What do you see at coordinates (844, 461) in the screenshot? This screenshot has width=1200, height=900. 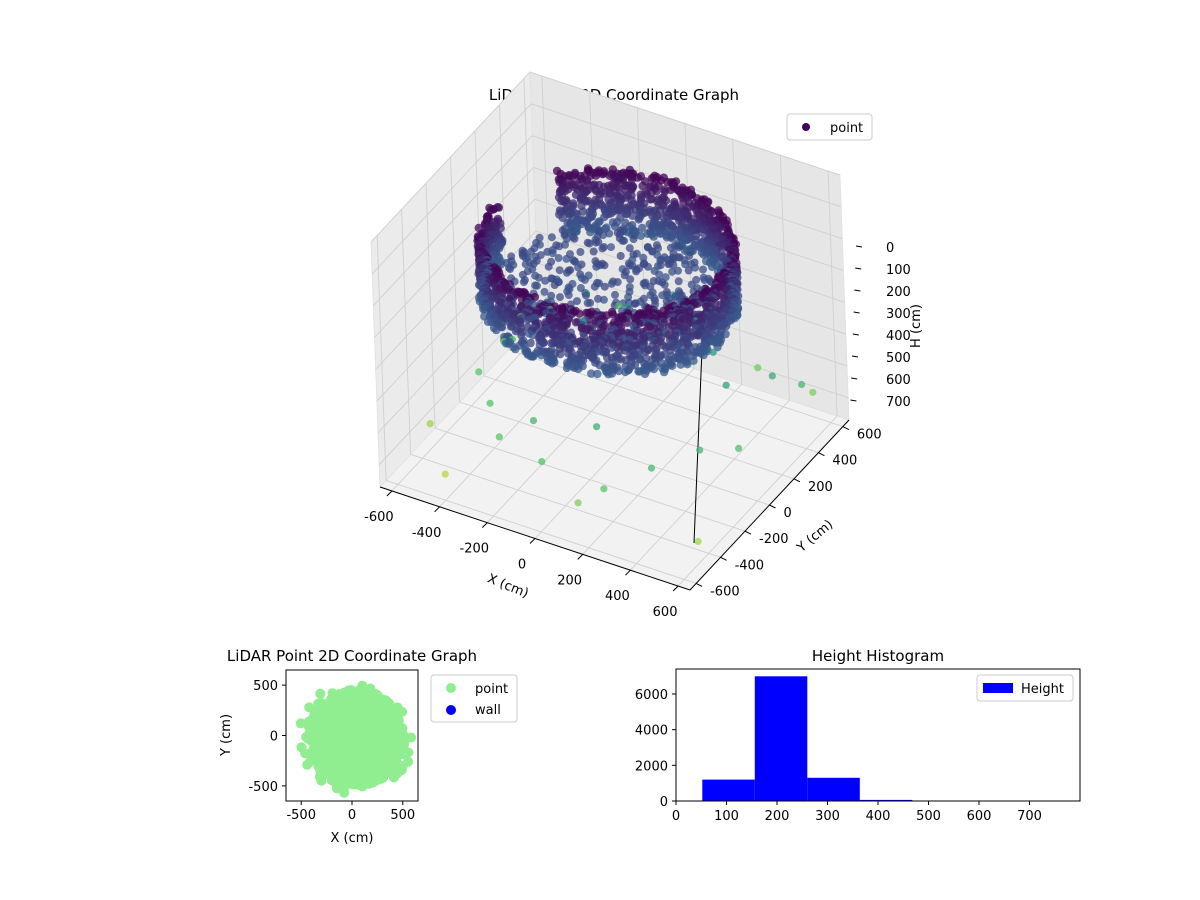 I see `y-tick-label-3d: 400` at bounding box center [844, 461].